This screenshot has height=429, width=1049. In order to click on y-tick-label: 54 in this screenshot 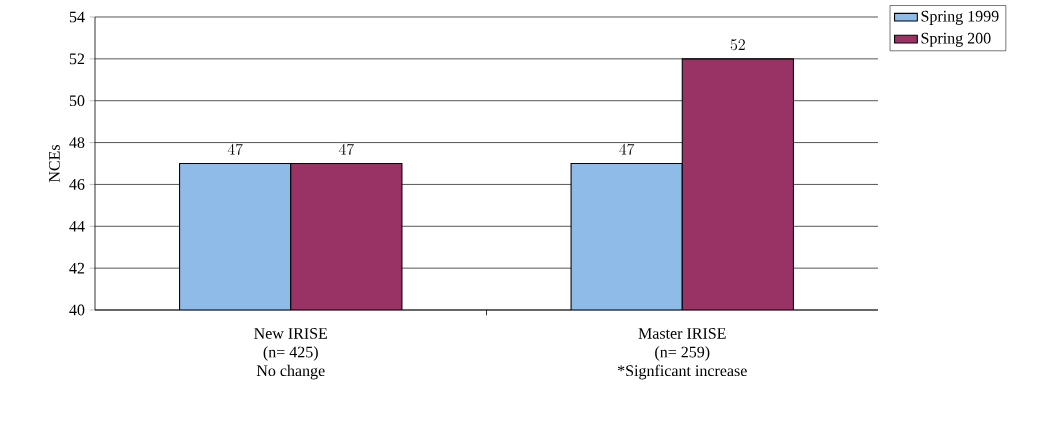, I will do `click(77, 17)`.